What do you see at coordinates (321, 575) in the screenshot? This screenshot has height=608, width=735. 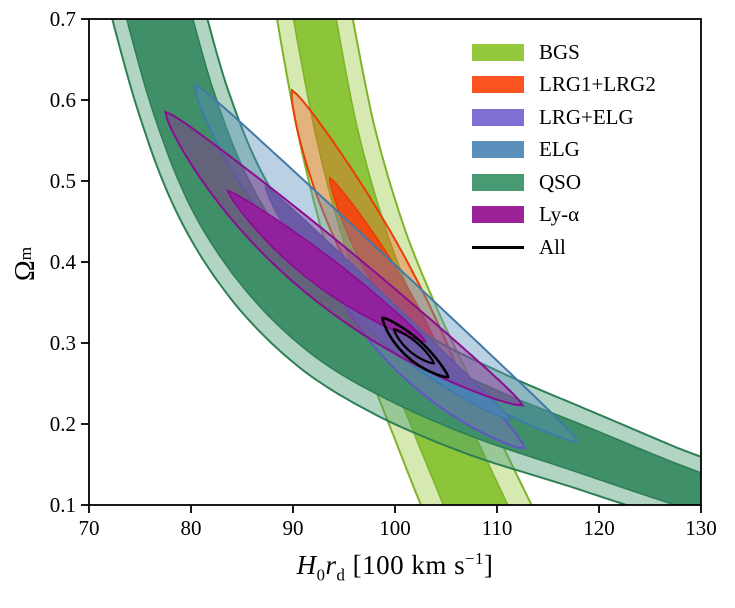 I see `xlabel-sub-0: 0` at bounding box center [321, 575].